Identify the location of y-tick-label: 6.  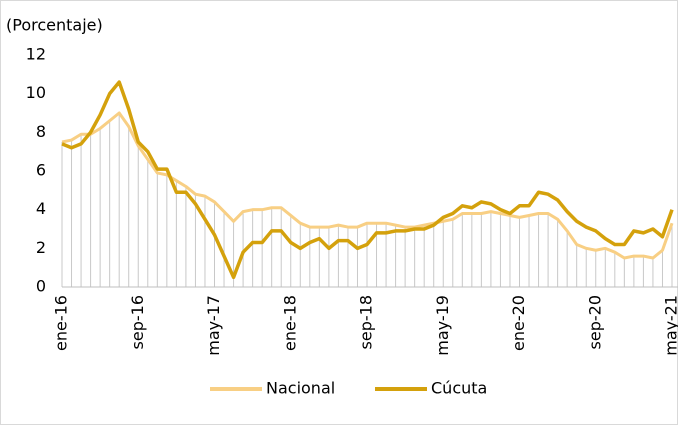
(41, 170).